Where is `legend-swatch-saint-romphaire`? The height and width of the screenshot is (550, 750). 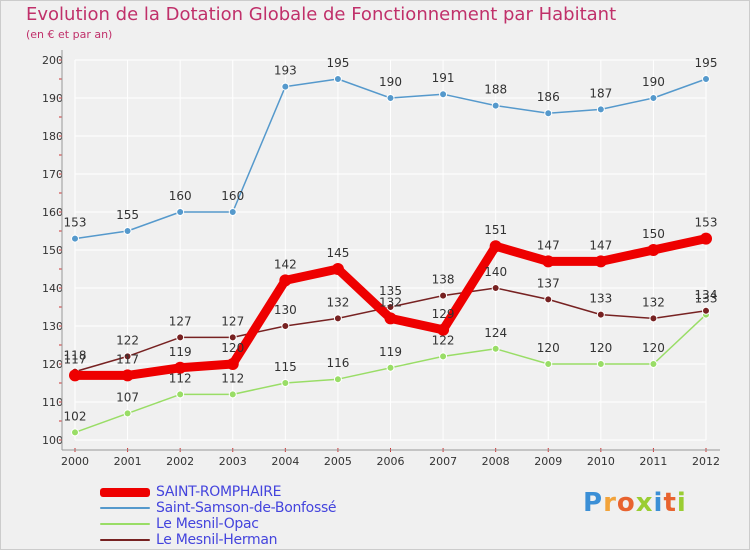 legend-swatch-saint-romphaire is located at coordinates (125, 492).